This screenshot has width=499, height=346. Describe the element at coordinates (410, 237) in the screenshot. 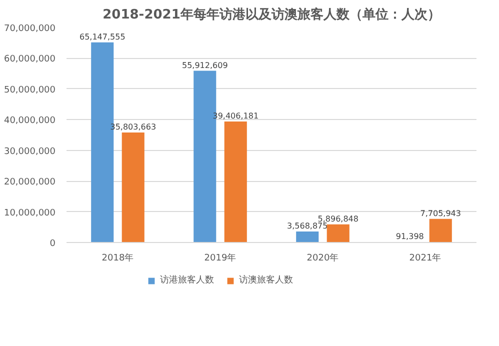

I see `data-label: 91,398` at that location.